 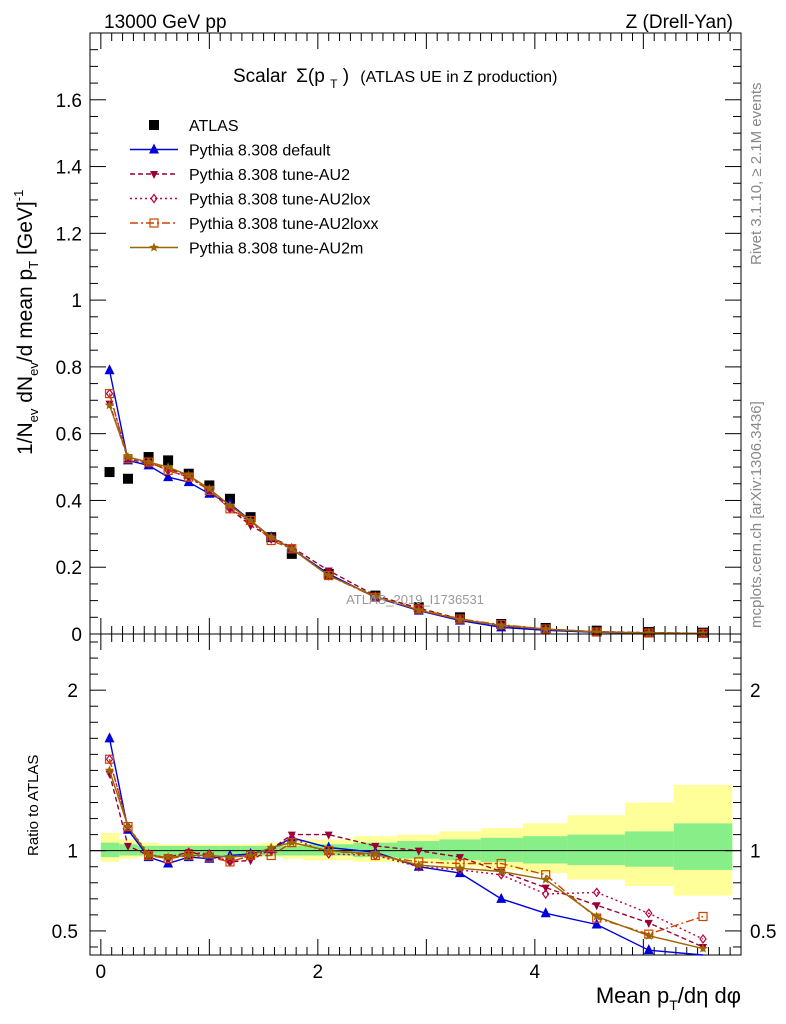 I want to click on watermark: ATLAS_2019_I1736531, so click(x=415, y=599).